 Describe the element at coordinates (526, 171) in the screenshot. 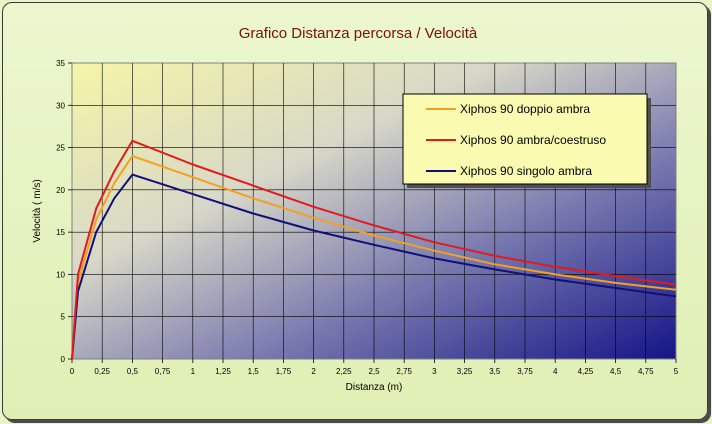

I see `legend-label-singolo-ambra: Xiphos 90 singolo ambra` at that location.